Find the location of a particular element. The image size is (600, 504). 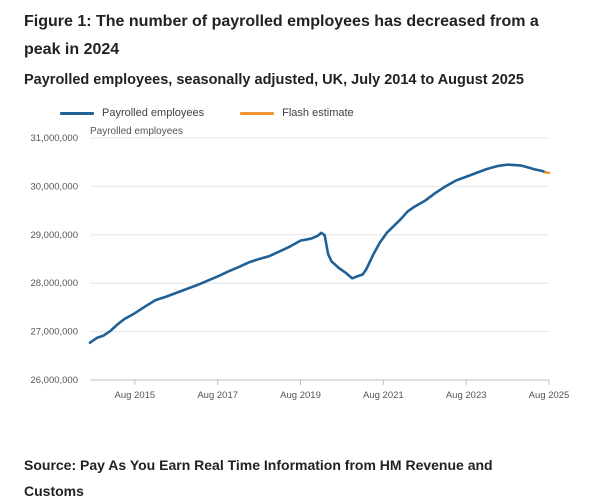

y-axis-label: Payrolled employees is located at coordinates (136, 131).